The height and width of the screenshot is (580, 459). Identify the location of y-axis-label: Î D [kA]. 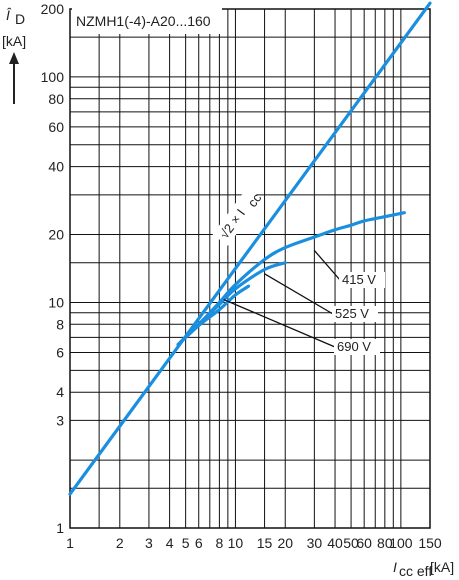
(14, 55).